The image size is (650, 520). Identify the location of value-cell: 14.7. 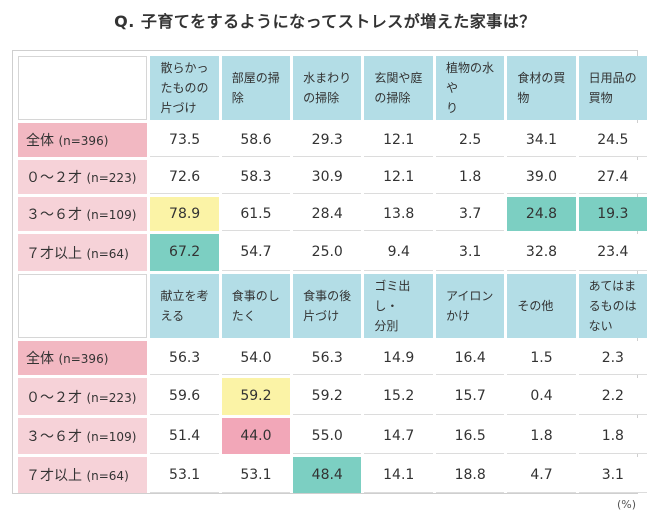
(399, 436).